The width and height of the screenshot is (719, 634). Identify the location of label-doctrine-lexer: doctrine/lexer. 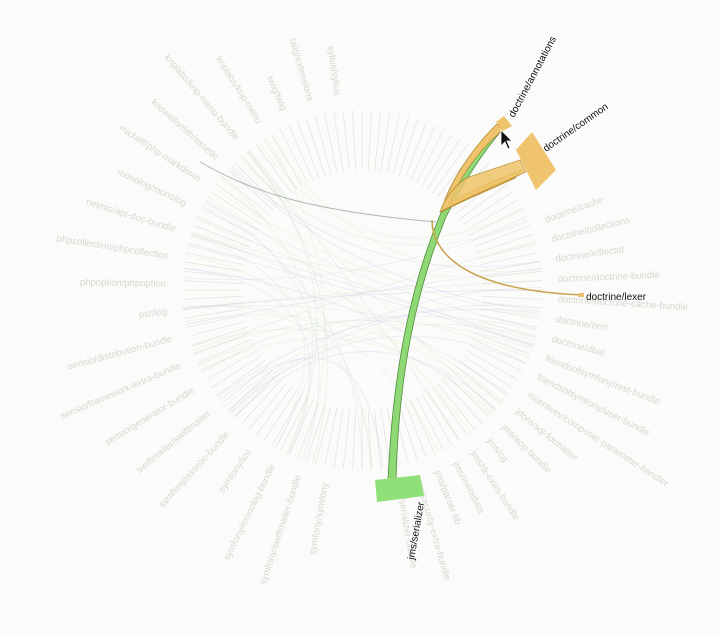
(616, 297).